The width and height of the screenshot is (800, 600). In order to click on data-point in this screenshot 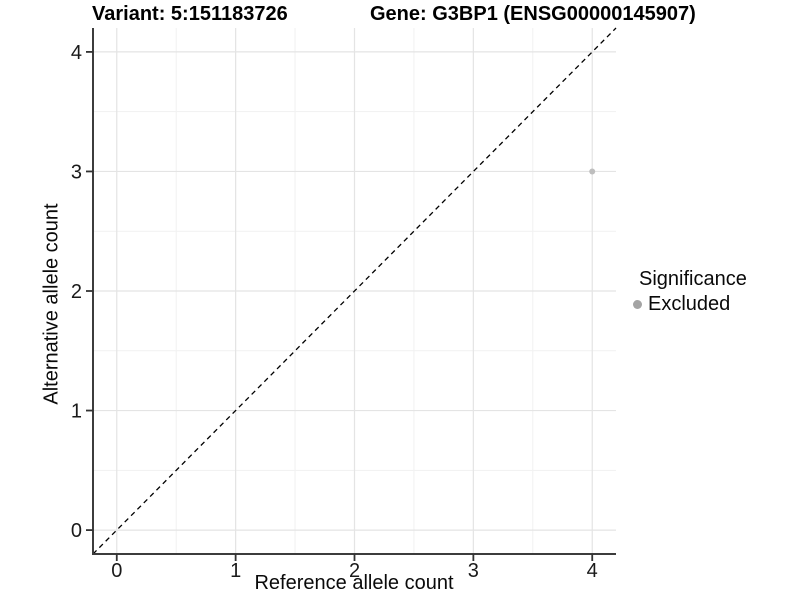, I will do `click(592, 171)`.